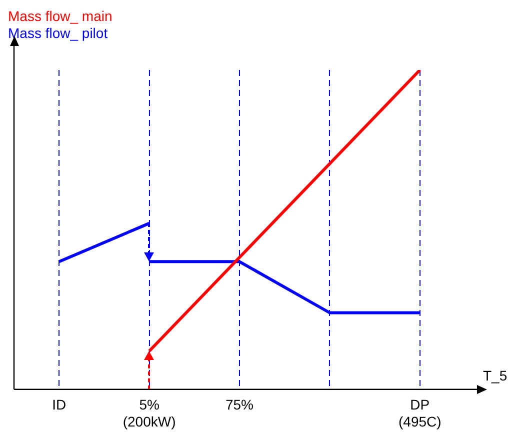 This screenshot has height=447, width=525. I want to click on x-tick-label: ID, so click(59, 404).